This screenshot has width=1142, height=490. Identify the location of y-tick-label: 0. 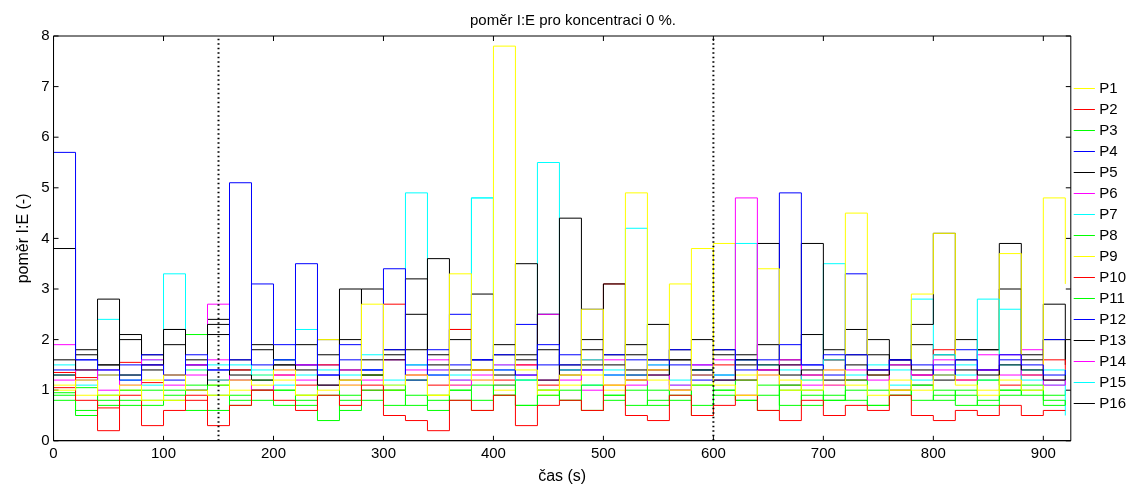
(45, 439).